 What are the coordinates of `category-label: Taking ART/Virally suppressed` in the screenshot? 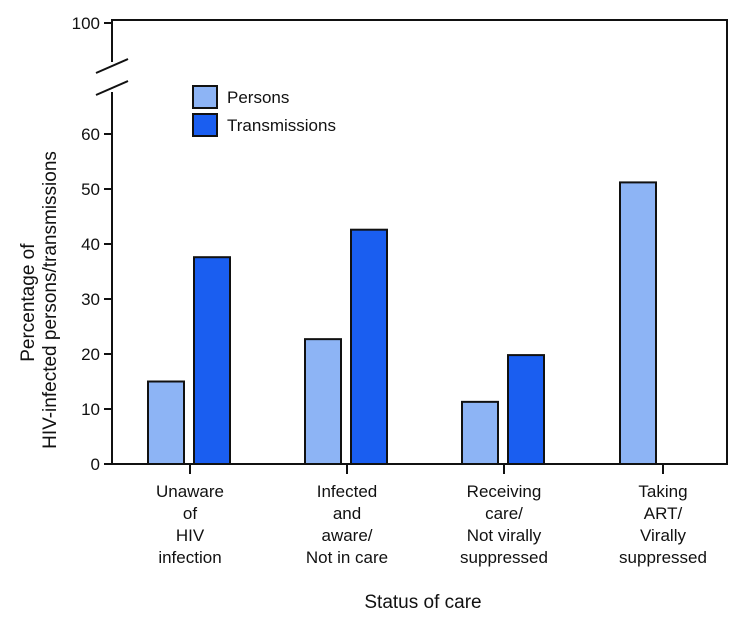 It's located at (663, 524).